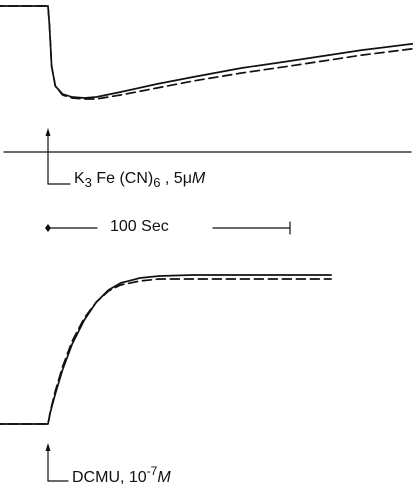 The width and height of the screenshot is (413, 502). Describe the element at coordinates (139, 226) in the screenshot. I see `scale-bar-label: 100 Sec` at that location.